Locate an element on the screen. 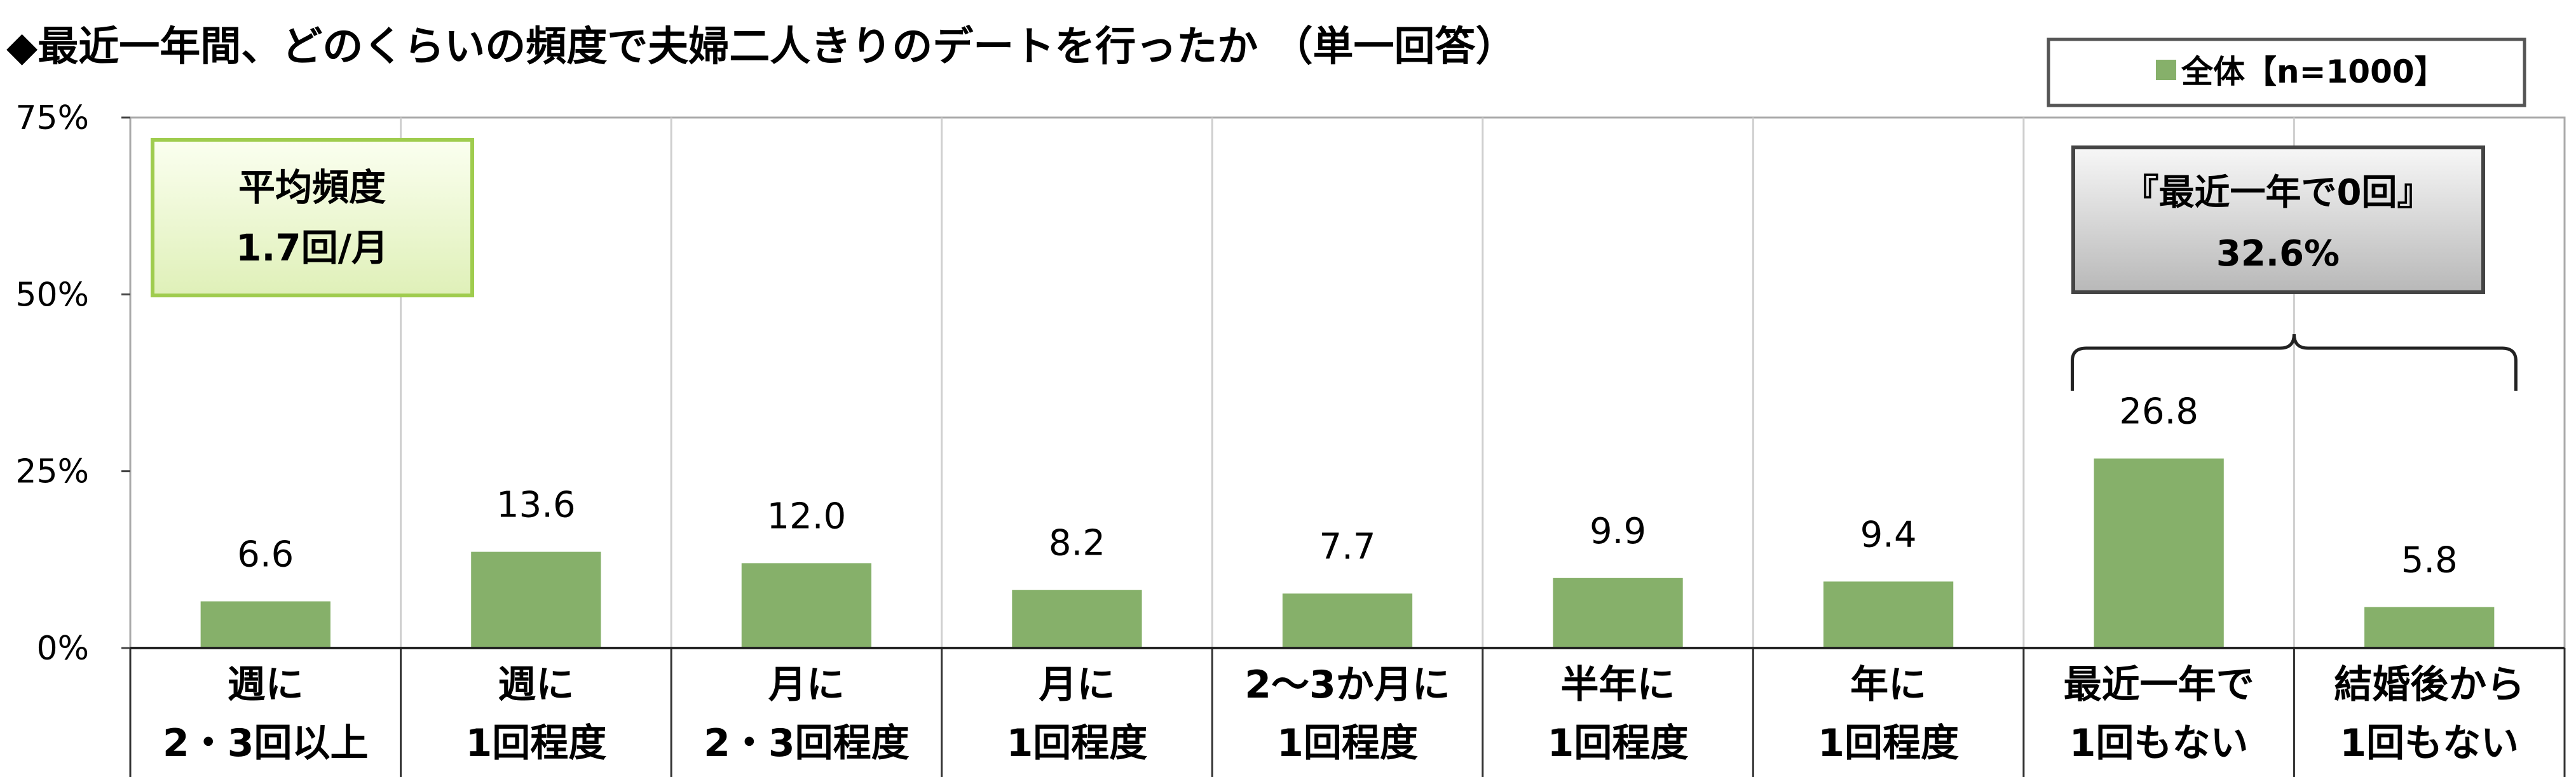 This screenshot has height=777, width=2576. legend: 全体【n=1000】 is located at coordinates (2286, 72).